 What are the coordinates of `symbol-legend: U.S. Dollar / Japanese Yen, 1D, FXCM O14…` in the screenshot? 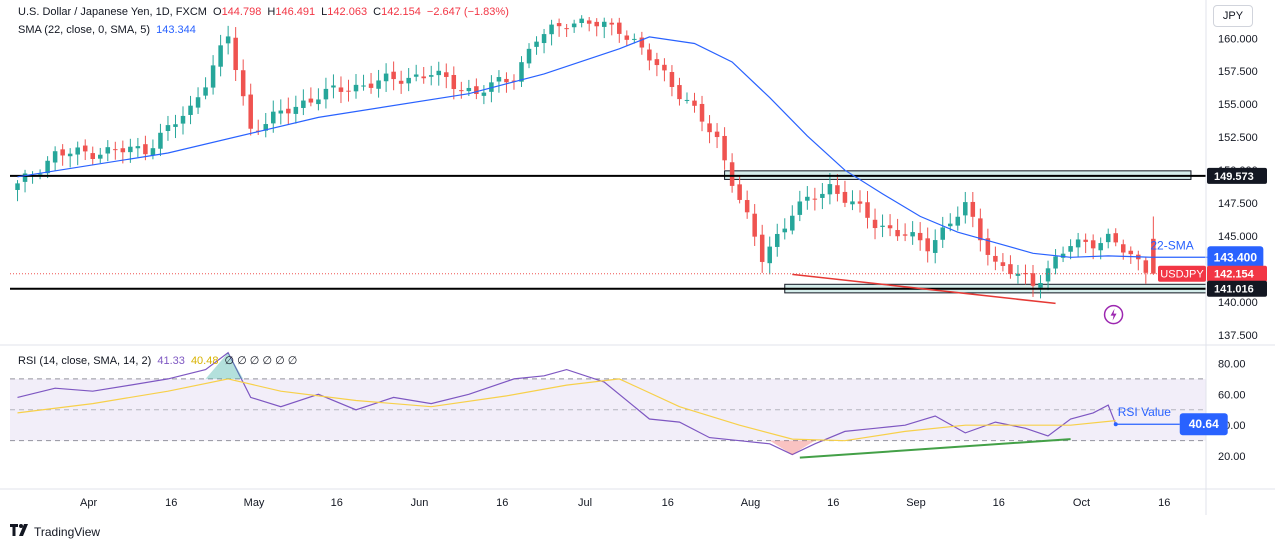 It's located at (265, 12).